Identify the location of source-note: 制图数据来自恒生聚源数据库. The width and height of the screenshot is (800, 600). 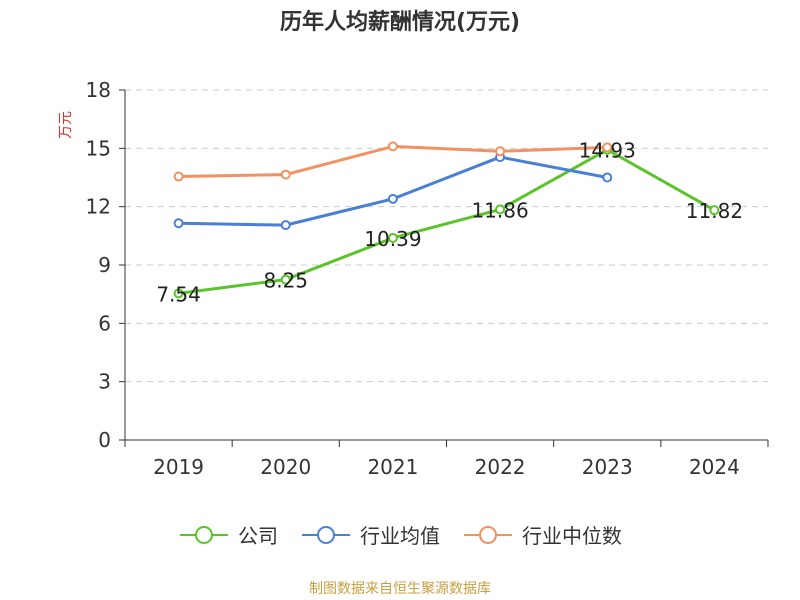
(400, 589).